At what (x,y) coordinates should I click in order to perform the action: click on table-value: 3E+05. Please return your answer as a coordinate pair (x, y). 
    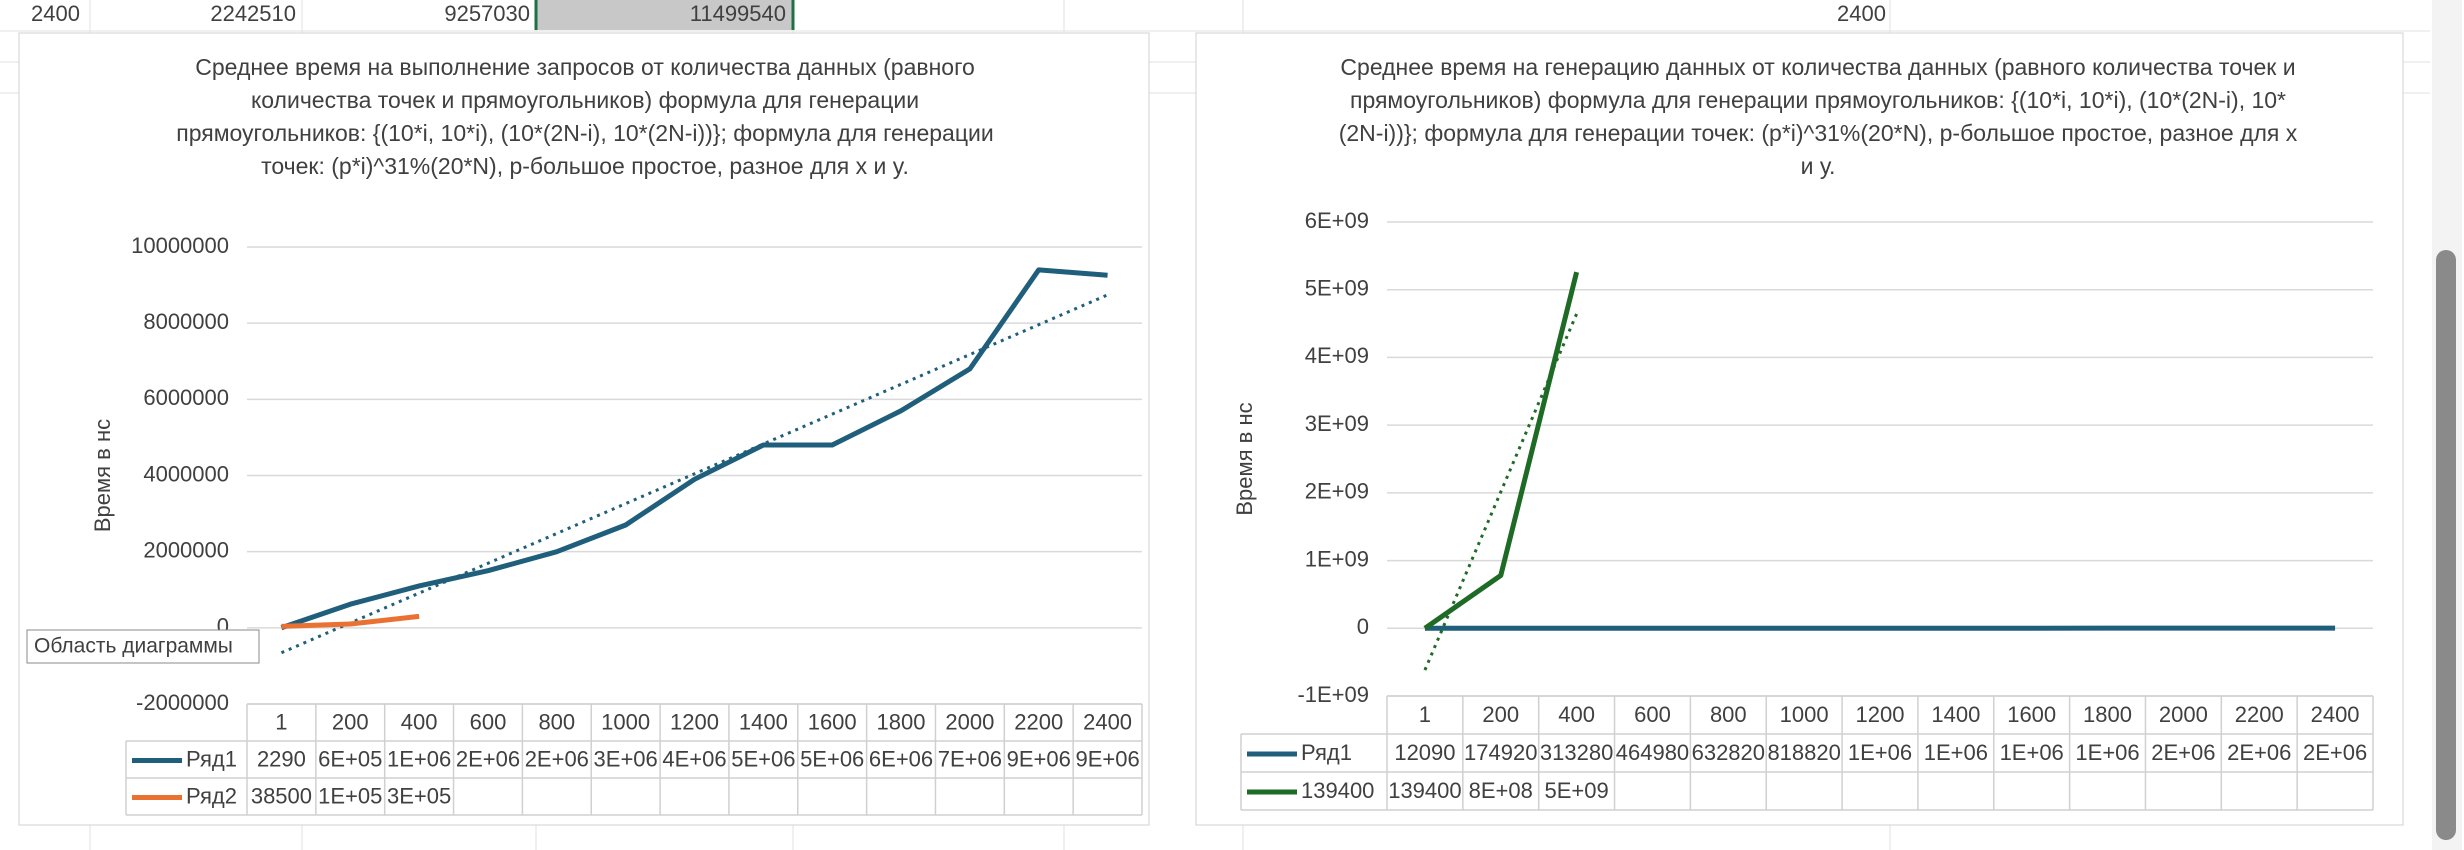
    Looking at the image, I should click on (419, 795).